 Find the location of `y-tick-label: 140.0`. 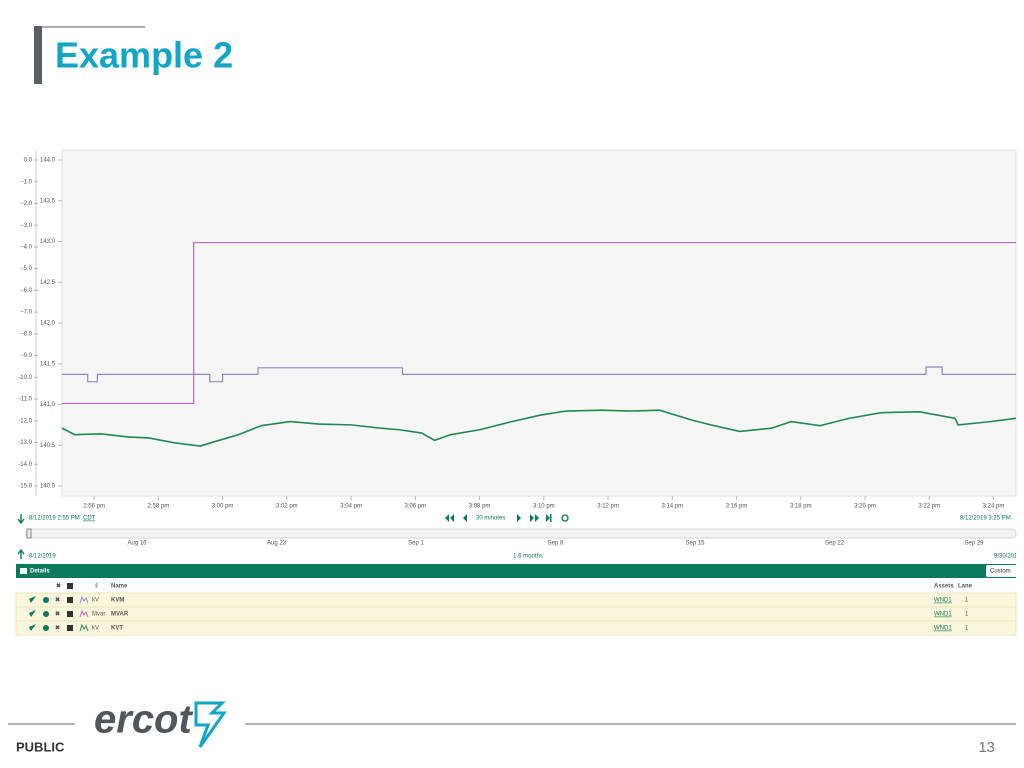

y-tick-label: 140.0 is located at coordinates (48, 487).